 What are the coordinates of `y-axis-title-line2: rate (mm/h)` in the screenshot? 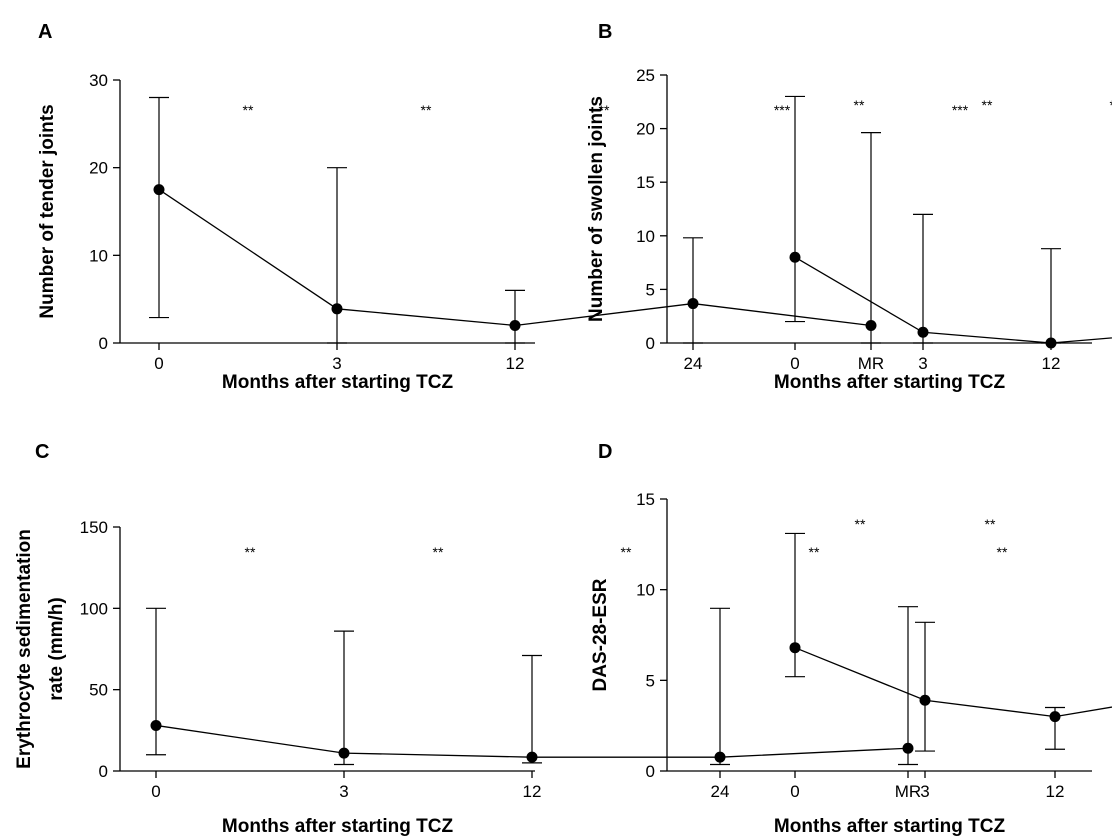 It's located at (56, 648).